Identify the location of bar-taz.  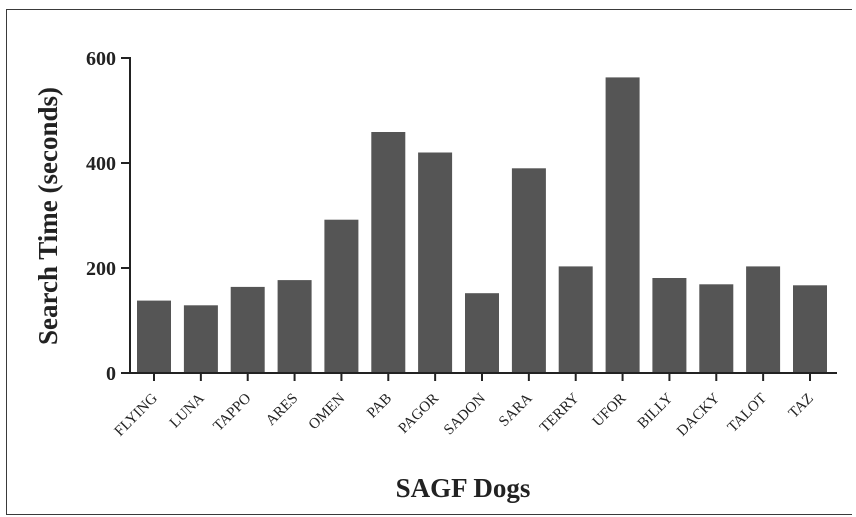
(810, 329).